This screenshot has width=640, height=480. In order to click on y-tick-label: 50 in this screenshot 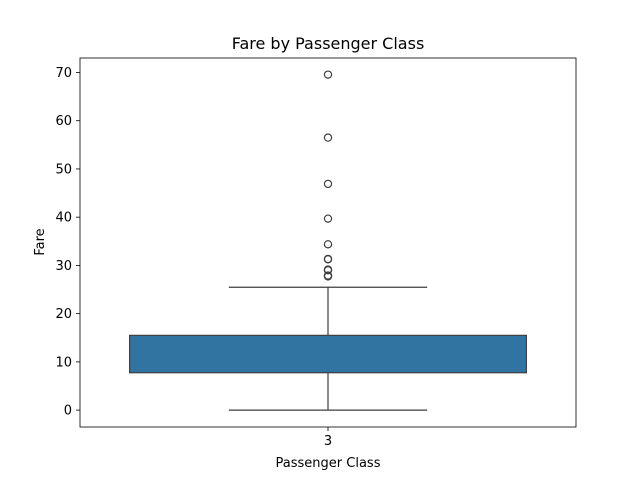, I will do `click(63, 169)`.